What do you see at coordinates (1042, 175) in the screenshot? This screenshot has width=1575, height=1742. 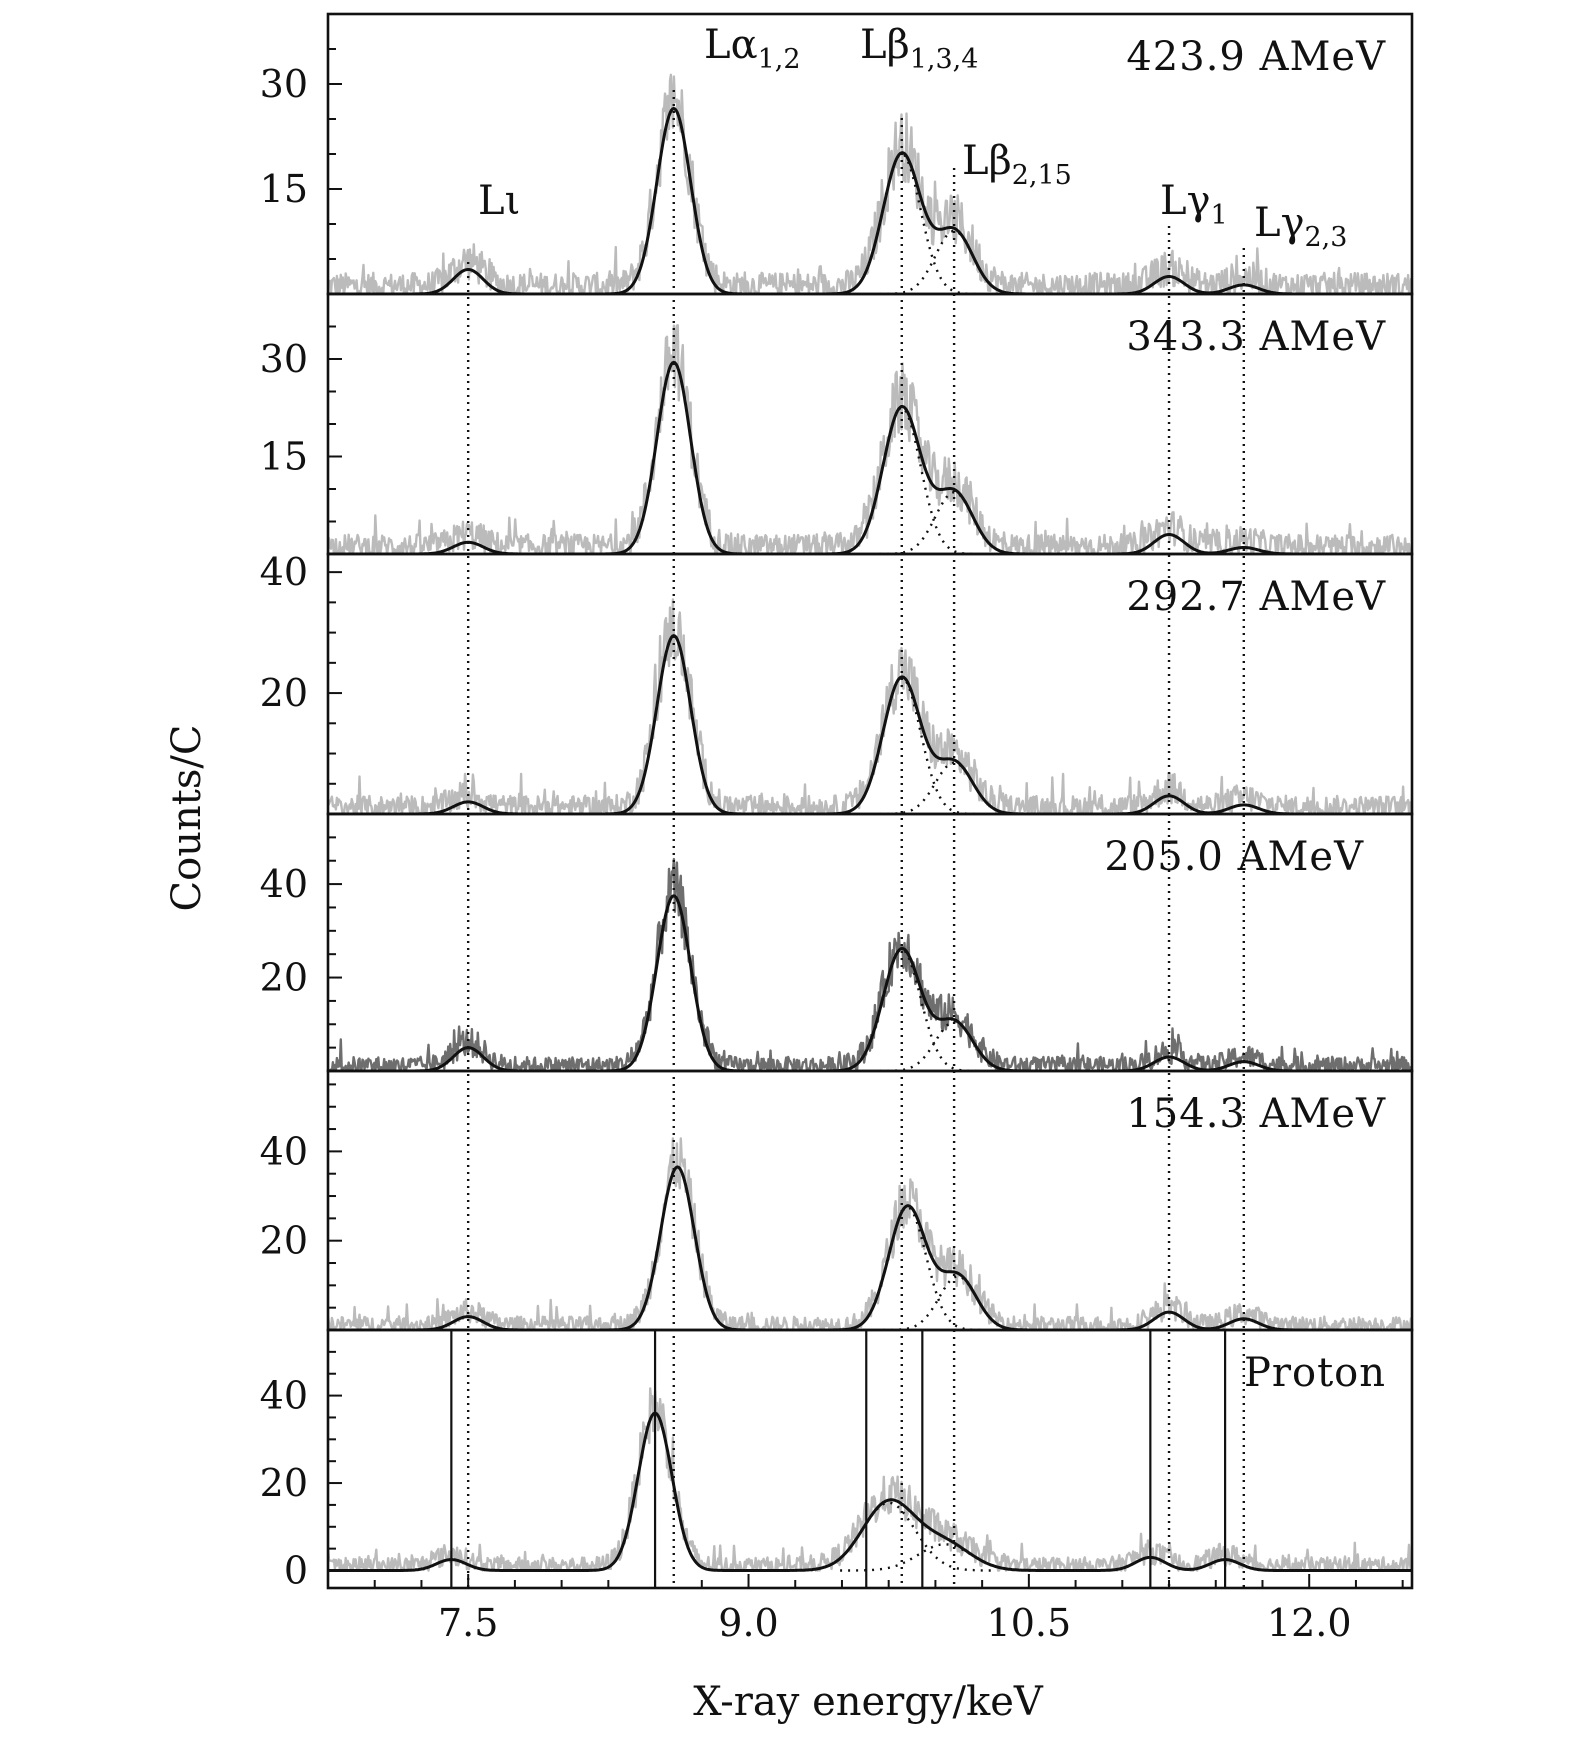 I see `peak-label-subscript: 2,15` at bounding box center [1042, 175].